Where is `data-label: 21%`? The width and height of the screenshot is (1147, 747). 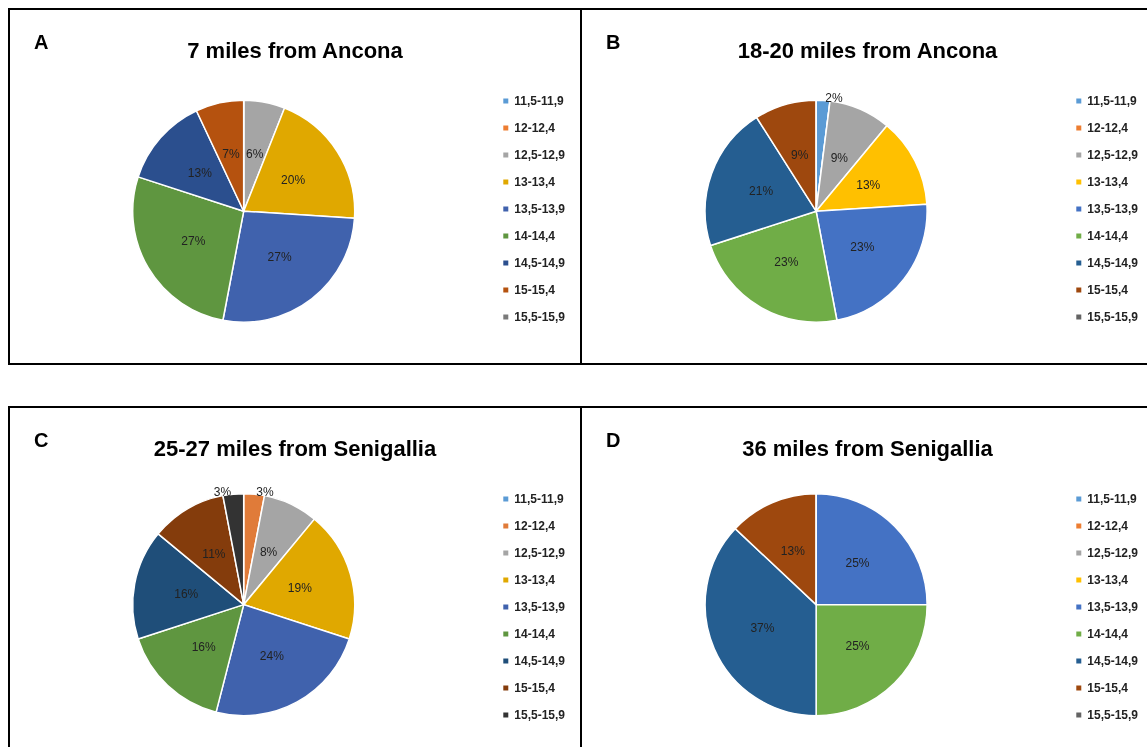
data-label: 21% is located at coordinates (761, 191).